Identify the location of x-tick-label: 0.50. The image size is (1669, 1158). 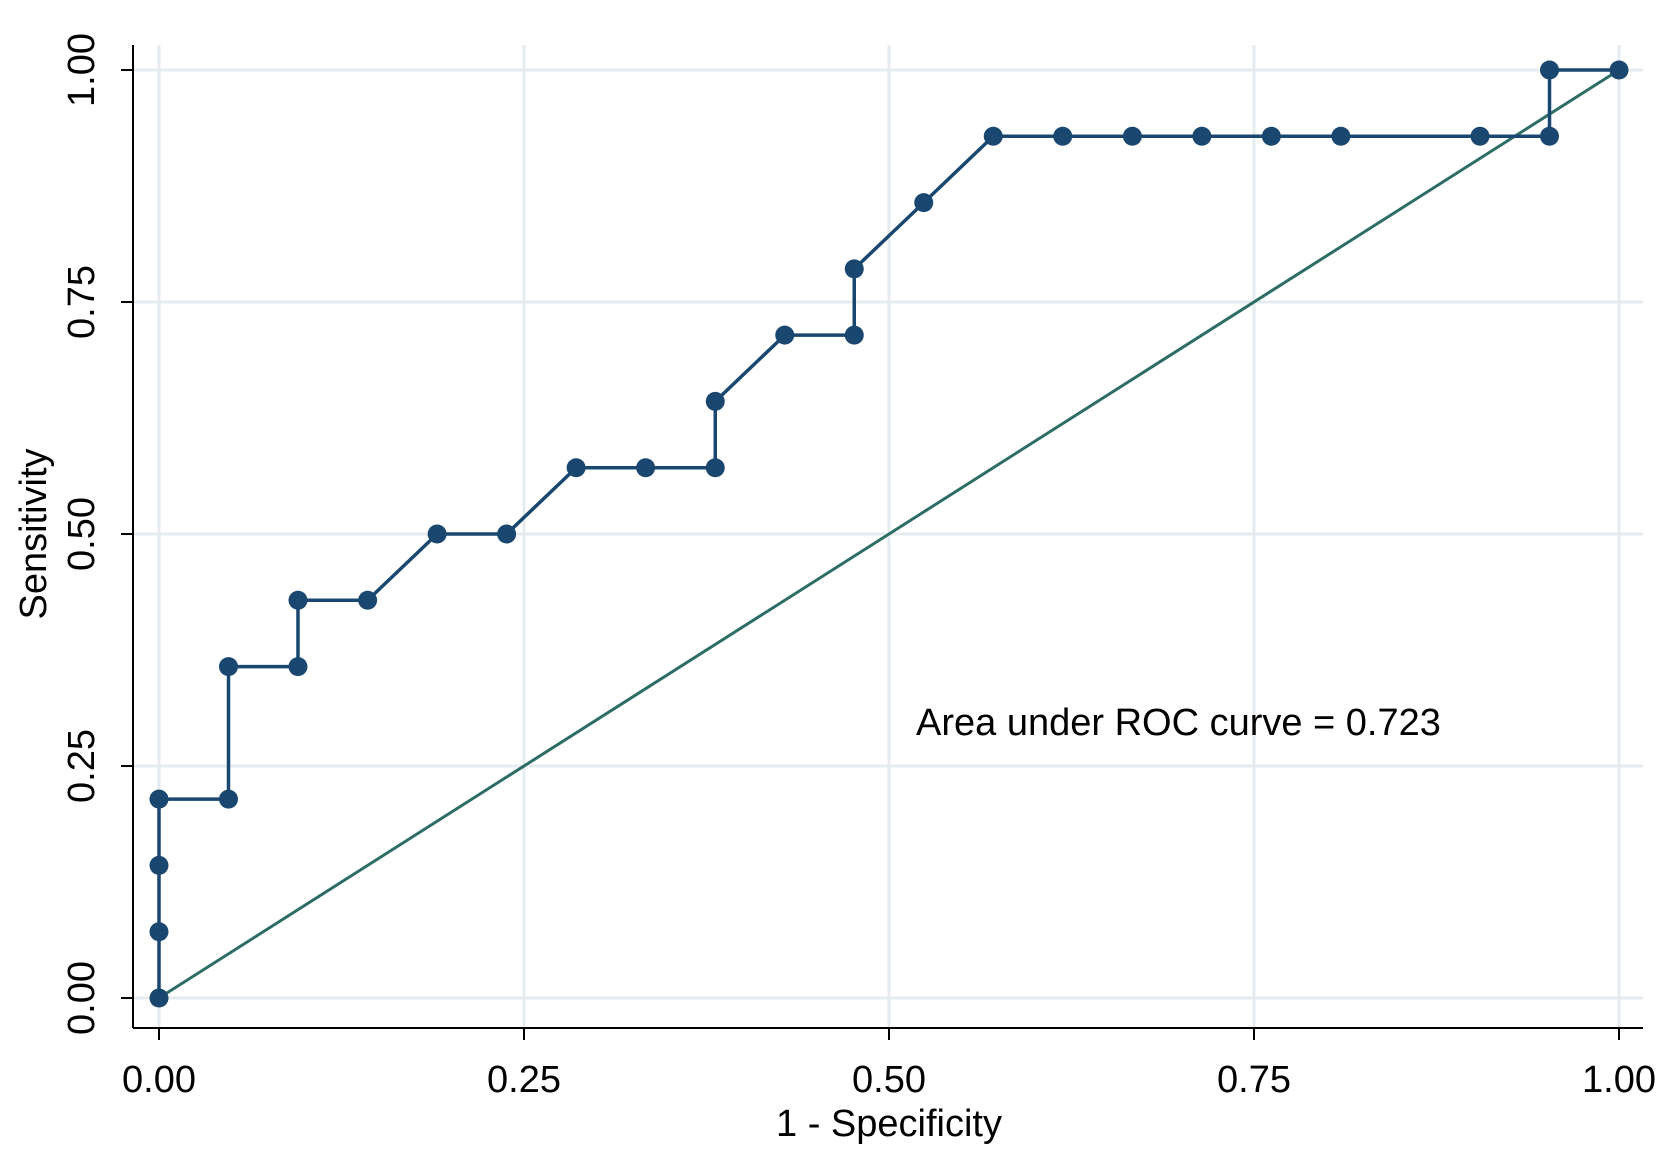
(889, 1080).